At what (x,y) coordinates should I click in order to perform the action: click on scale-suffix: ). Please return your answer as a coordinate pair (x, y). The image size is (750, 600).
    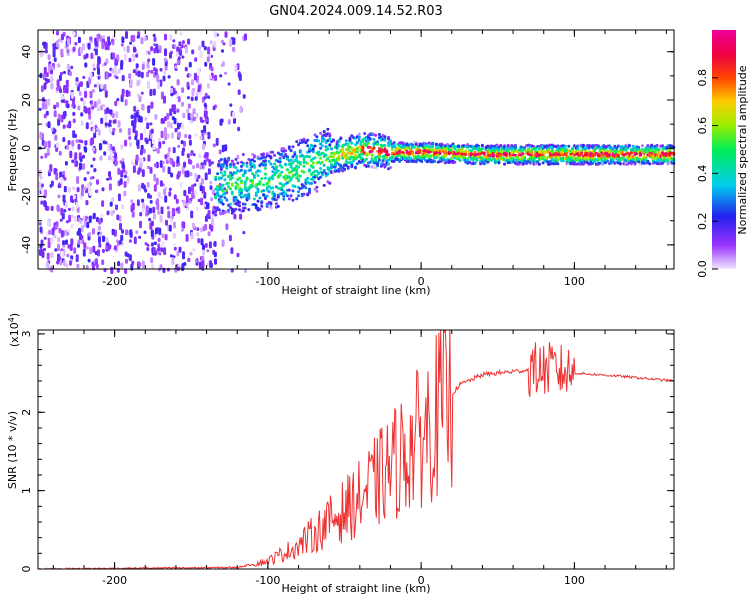
    Looking at the image, I should click on (14, 315).